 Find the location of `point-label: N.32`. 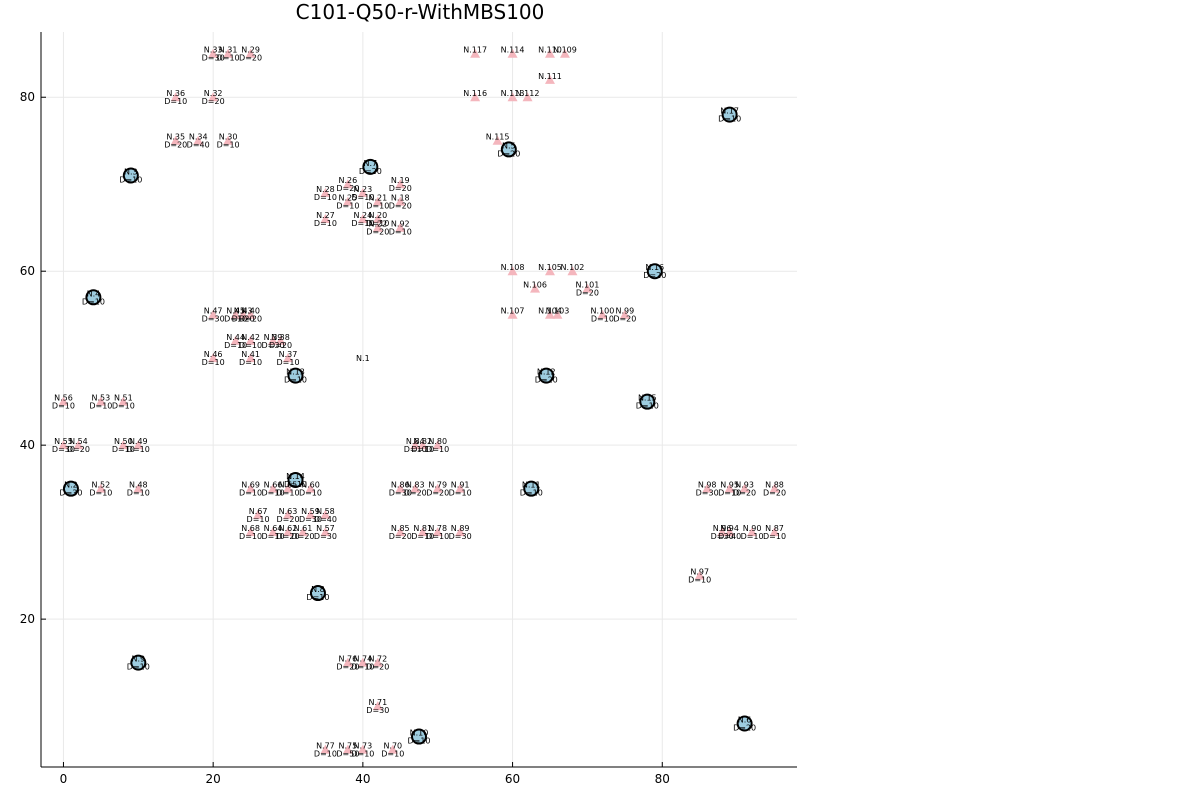

point-label: N.32 is located at coordinates (213, 93).